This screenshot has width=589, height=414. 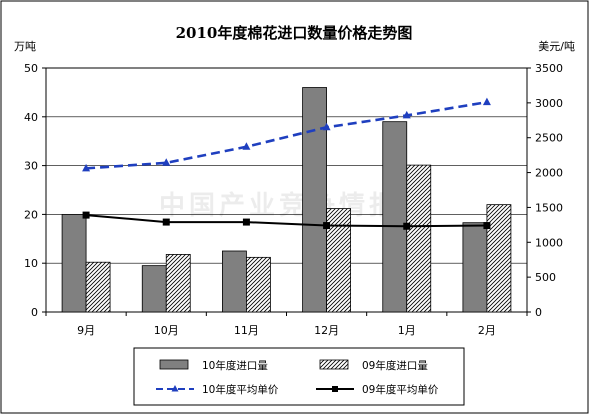 What do you see at coordinates (240, 389) in the screenshot?
I see `legend-label: 10年度平均单价` at bounding box center [240, 389].